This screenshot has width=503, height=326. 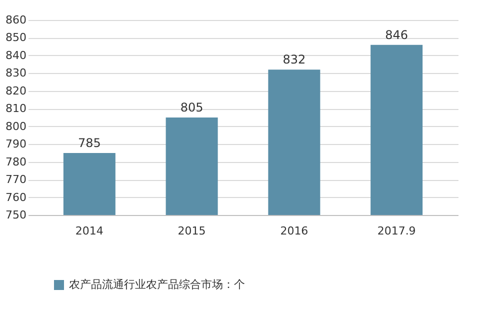 I want to click on y-tick-label: 850, so click(x=16, y=37).